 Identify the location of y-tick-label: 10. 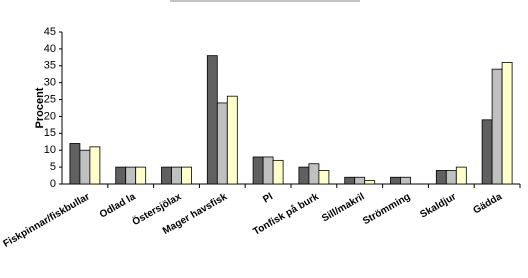
(50, 150).